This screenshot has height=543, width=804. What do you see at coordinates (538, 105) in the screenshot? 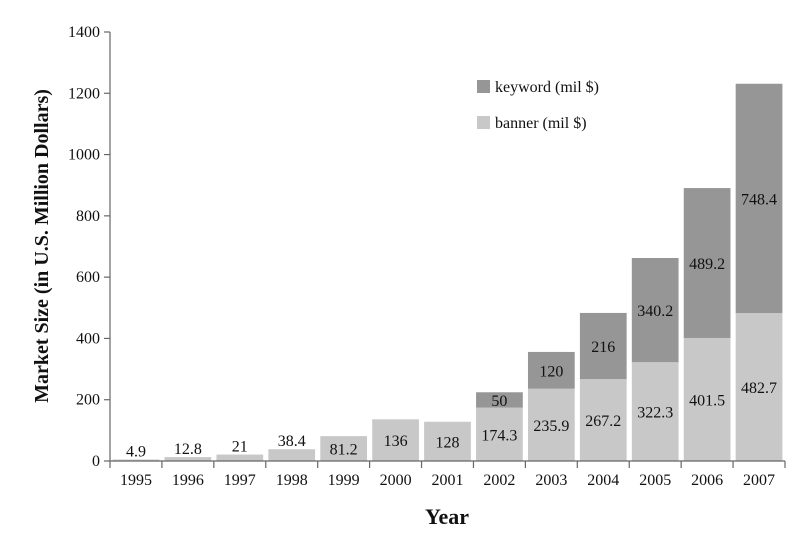
I see `legend: keyword (mil $) banner (mil $)` at bounding box center [538, 105].